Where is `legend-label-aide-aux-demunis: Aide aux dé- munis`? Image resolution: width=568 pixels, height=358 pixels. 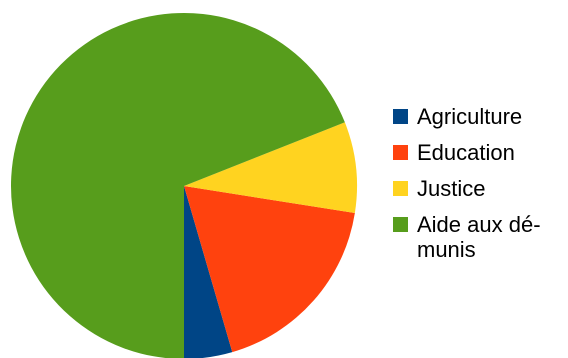
legend-label-aide-aux-demunis: Aide aux dé- munis is located at coordinates (492, 237).